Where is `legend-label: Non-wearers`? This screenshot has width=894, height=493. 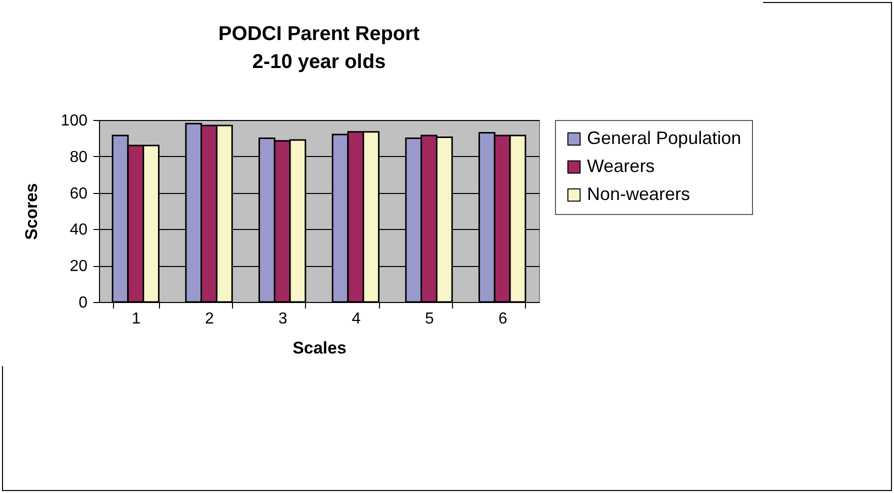
legend-label: Non-wearers is located at coordinates (638, 194).